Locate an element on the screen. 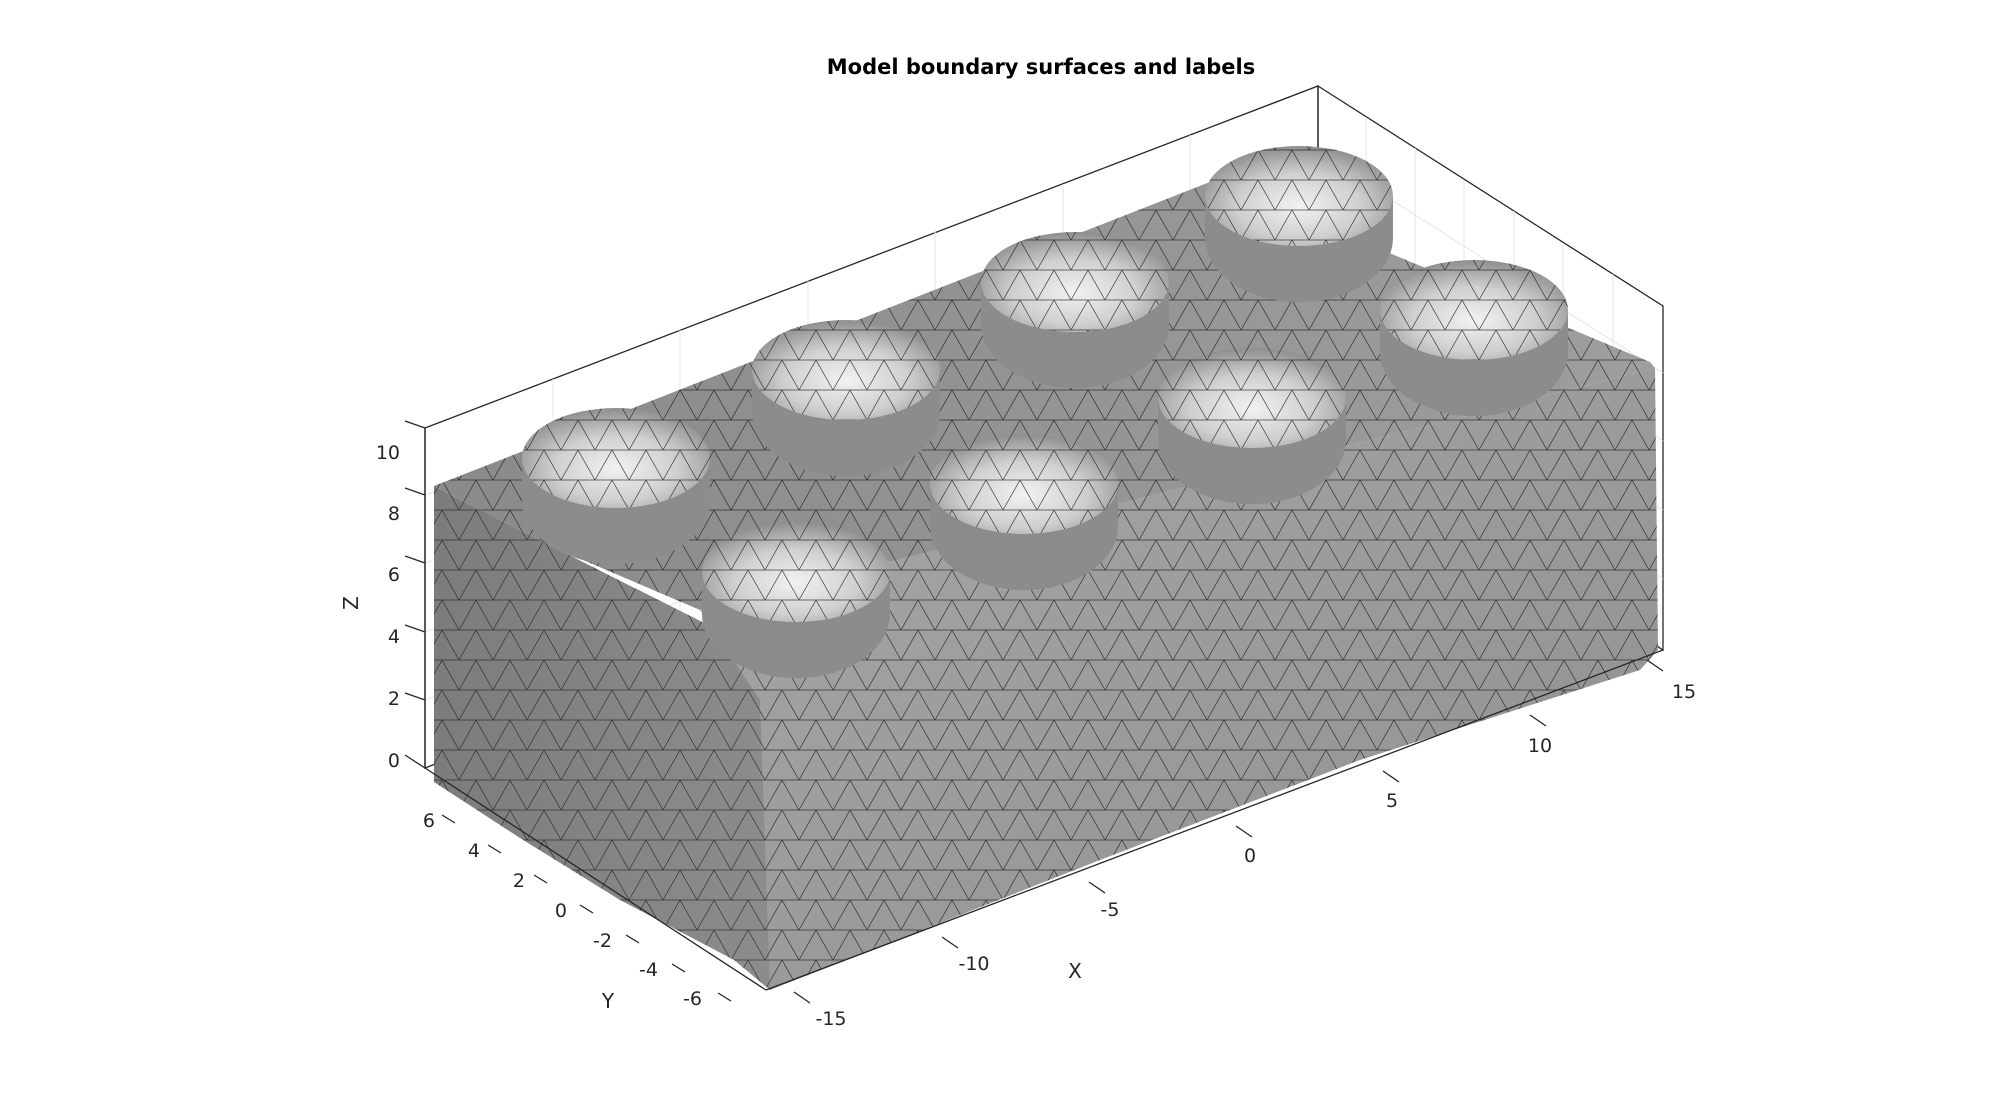 Image resolution: width=2000 pixels, height=1113 pixels. chart-title: Model boundary surfaces and labels is located at coordinates (1041, 67).